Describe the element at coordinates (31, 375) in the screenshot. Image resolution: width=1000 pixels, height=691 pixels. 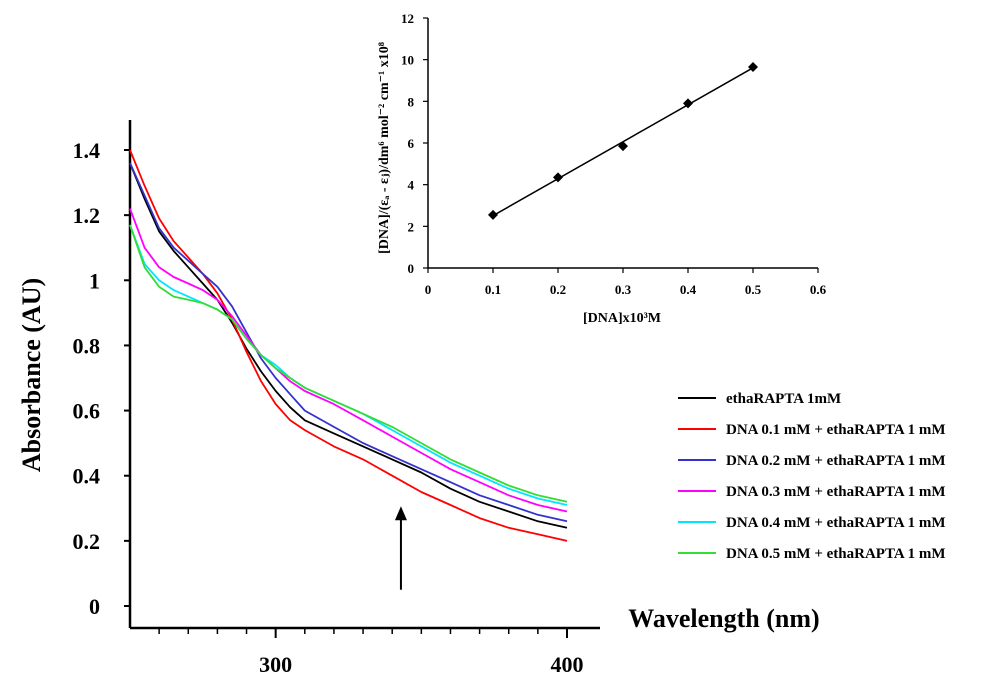
I see `main-y-axis-title: Absorbance (AU)` at that location.